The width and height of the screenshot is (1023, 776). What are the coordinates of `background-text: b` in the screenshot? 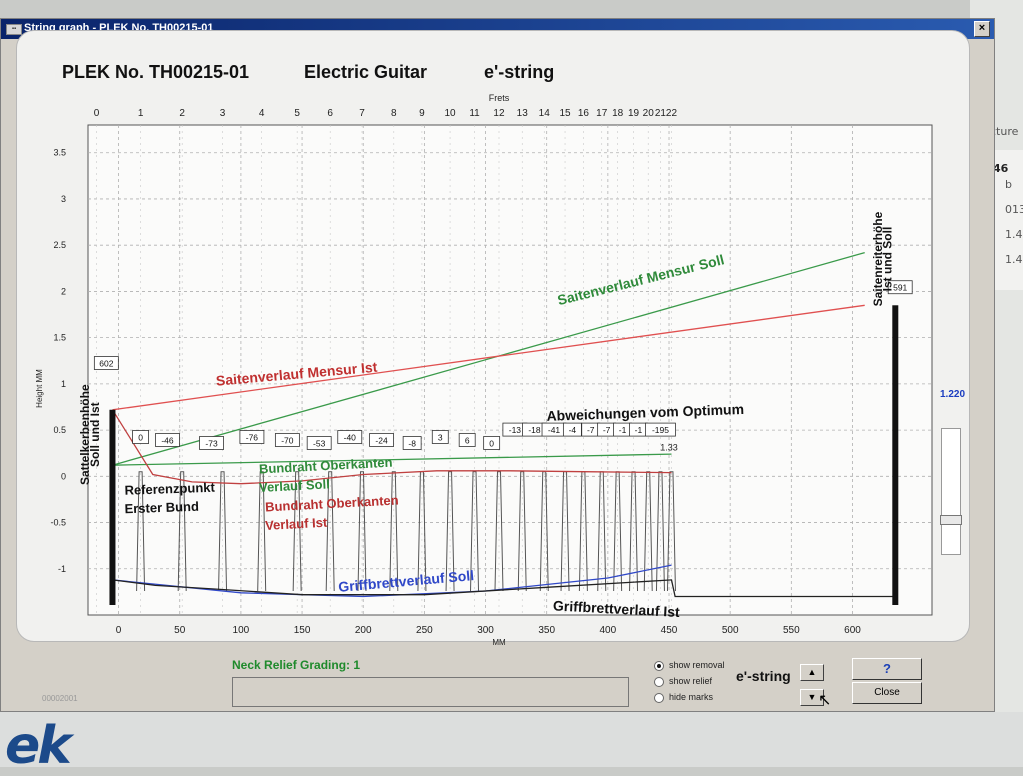 It's located at (1008, 184).